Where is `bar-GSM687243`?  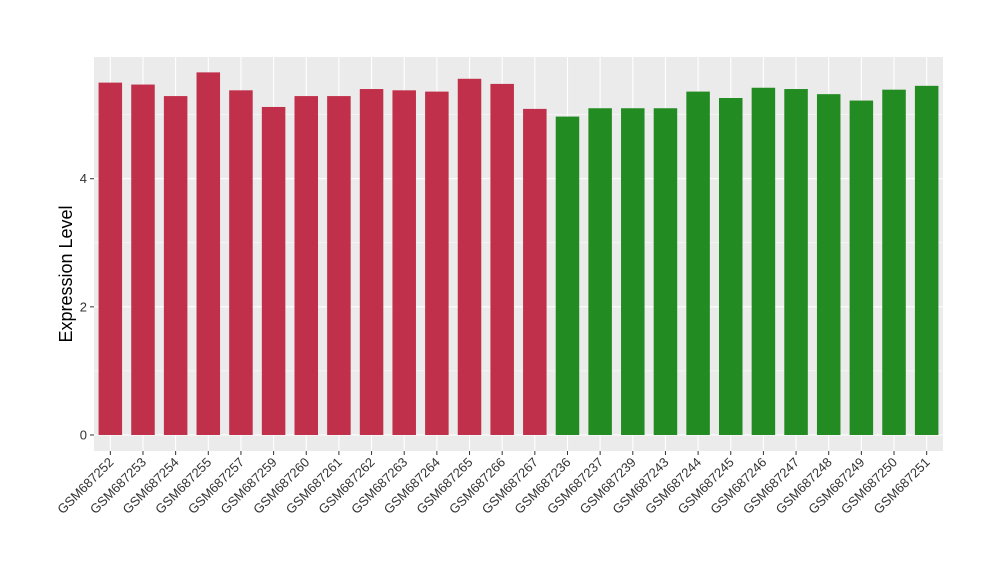
bar-GSM687243 is located at coordinates (665, 271).